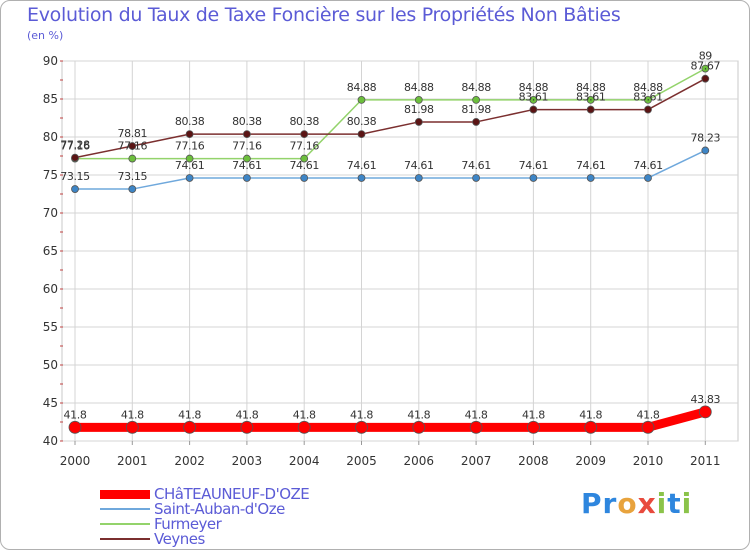  Describe the element at coordinates (50, 327) in the screenshot. I see `y-tick-label: 55` at that location.